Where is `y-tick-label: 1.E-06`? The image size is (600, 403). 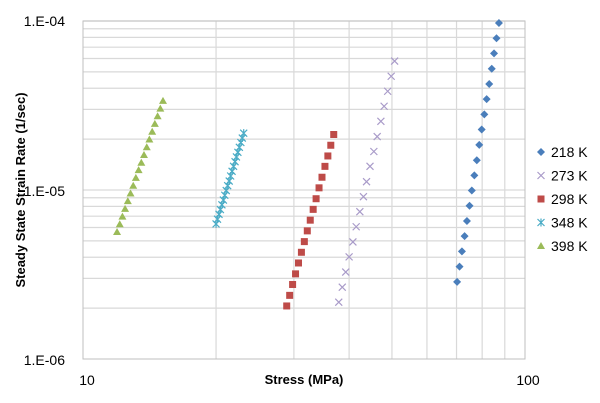 y-tick-label: 1.E-06 is located at coordinates (44, 360).